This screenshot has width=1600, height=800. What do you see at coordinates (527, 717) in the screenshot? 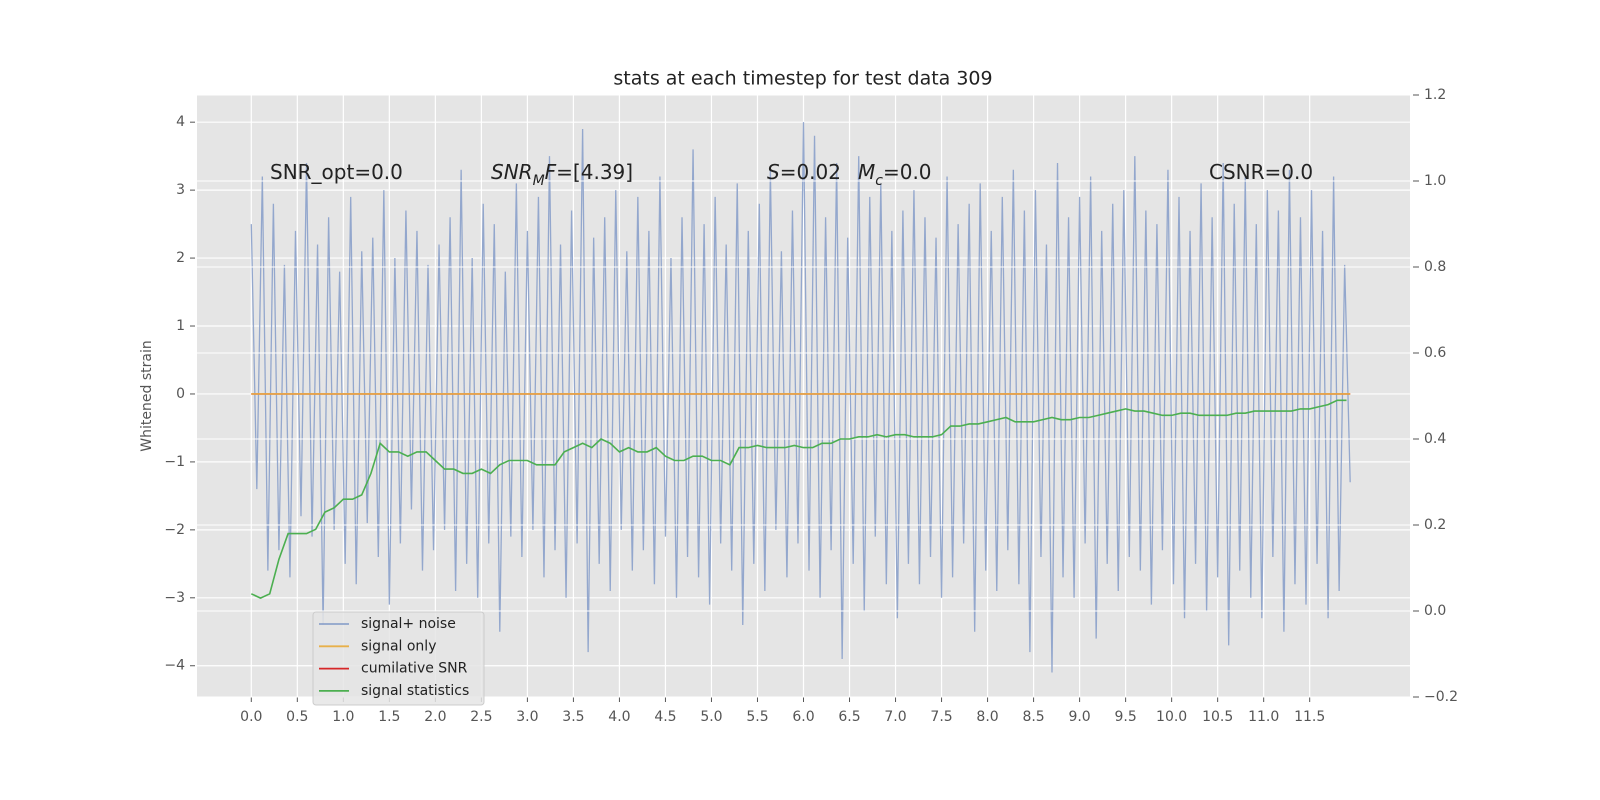
I see `x-tick-label: 3.0` at bounding box center [527, 717].